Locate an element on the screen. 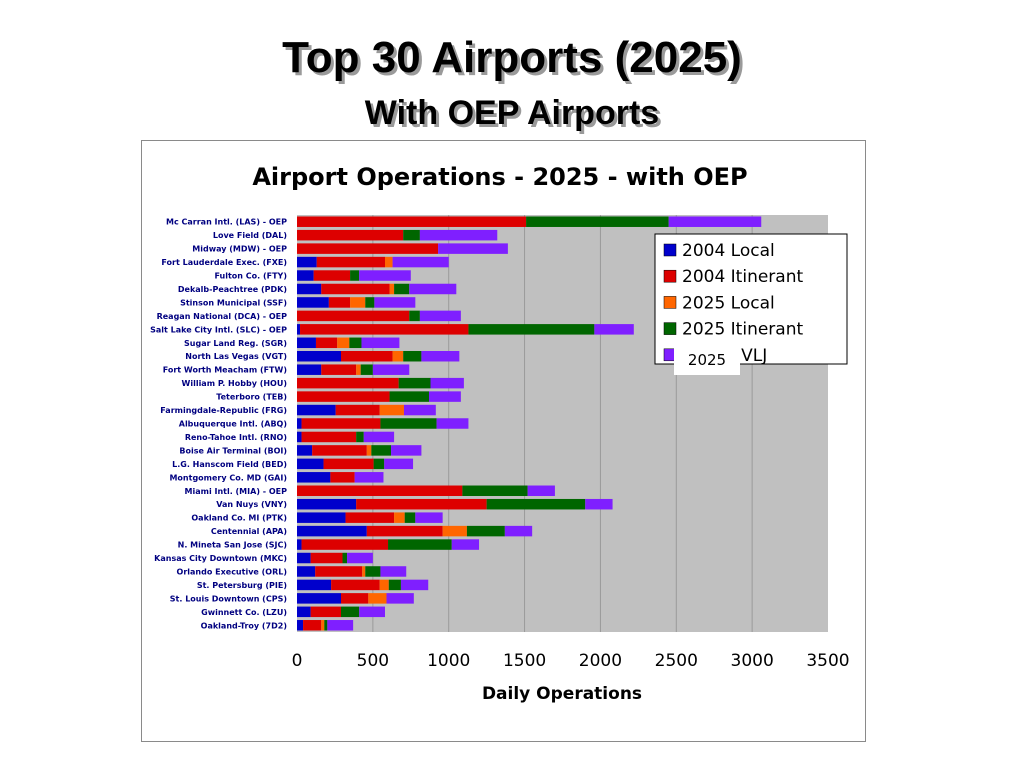  category-label: Oakland-Troy (7D2) is located at coordinates (244, 625).